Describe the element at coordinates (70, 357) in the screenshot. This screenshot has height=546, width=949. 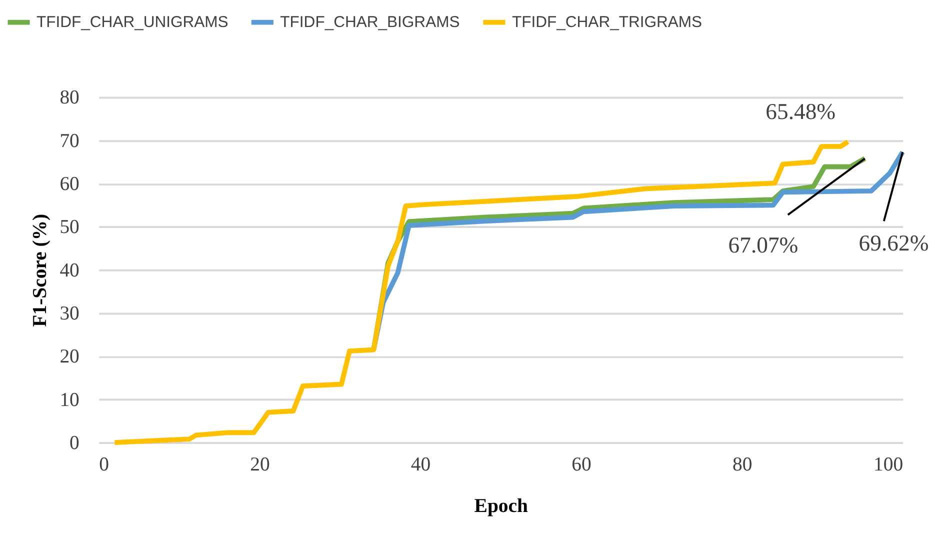
I see `y-tick-label: 20` at that location.